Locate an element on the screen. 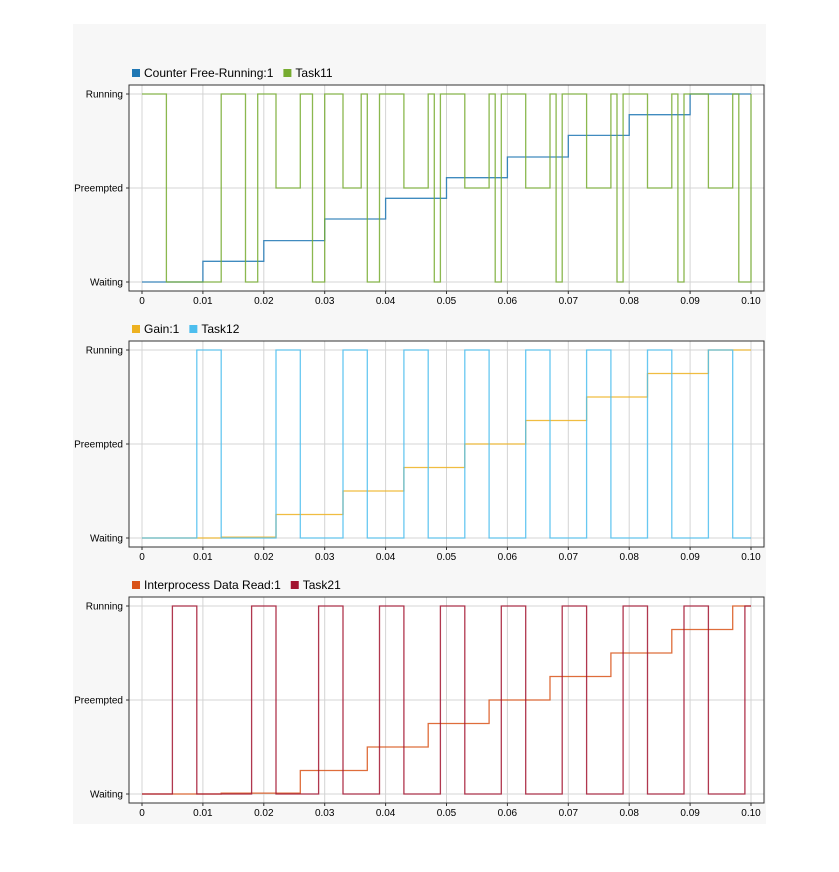 The image size is (839, 872). legend-label-2: Task21 is located at coordinates (322, 585).